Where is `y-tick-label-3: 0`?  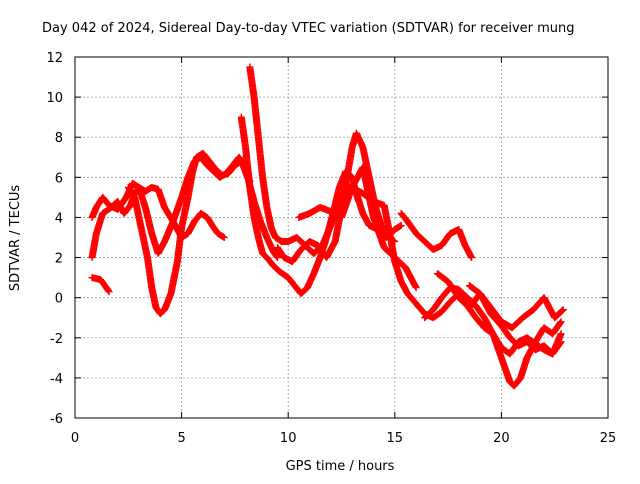 y-tick-label-3: 0 is located at coordinates (59, 299).